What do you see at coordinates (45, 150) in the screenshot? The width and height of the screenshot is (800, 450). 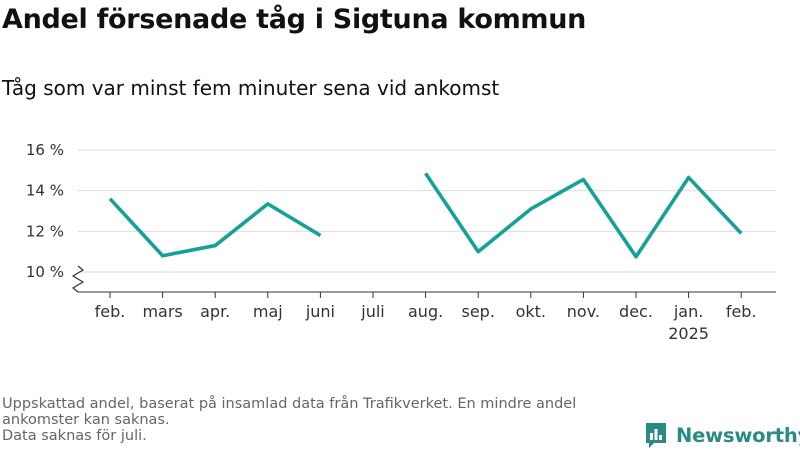 I see `y-tick-label: 16 %` at bounding box center [45, 150].